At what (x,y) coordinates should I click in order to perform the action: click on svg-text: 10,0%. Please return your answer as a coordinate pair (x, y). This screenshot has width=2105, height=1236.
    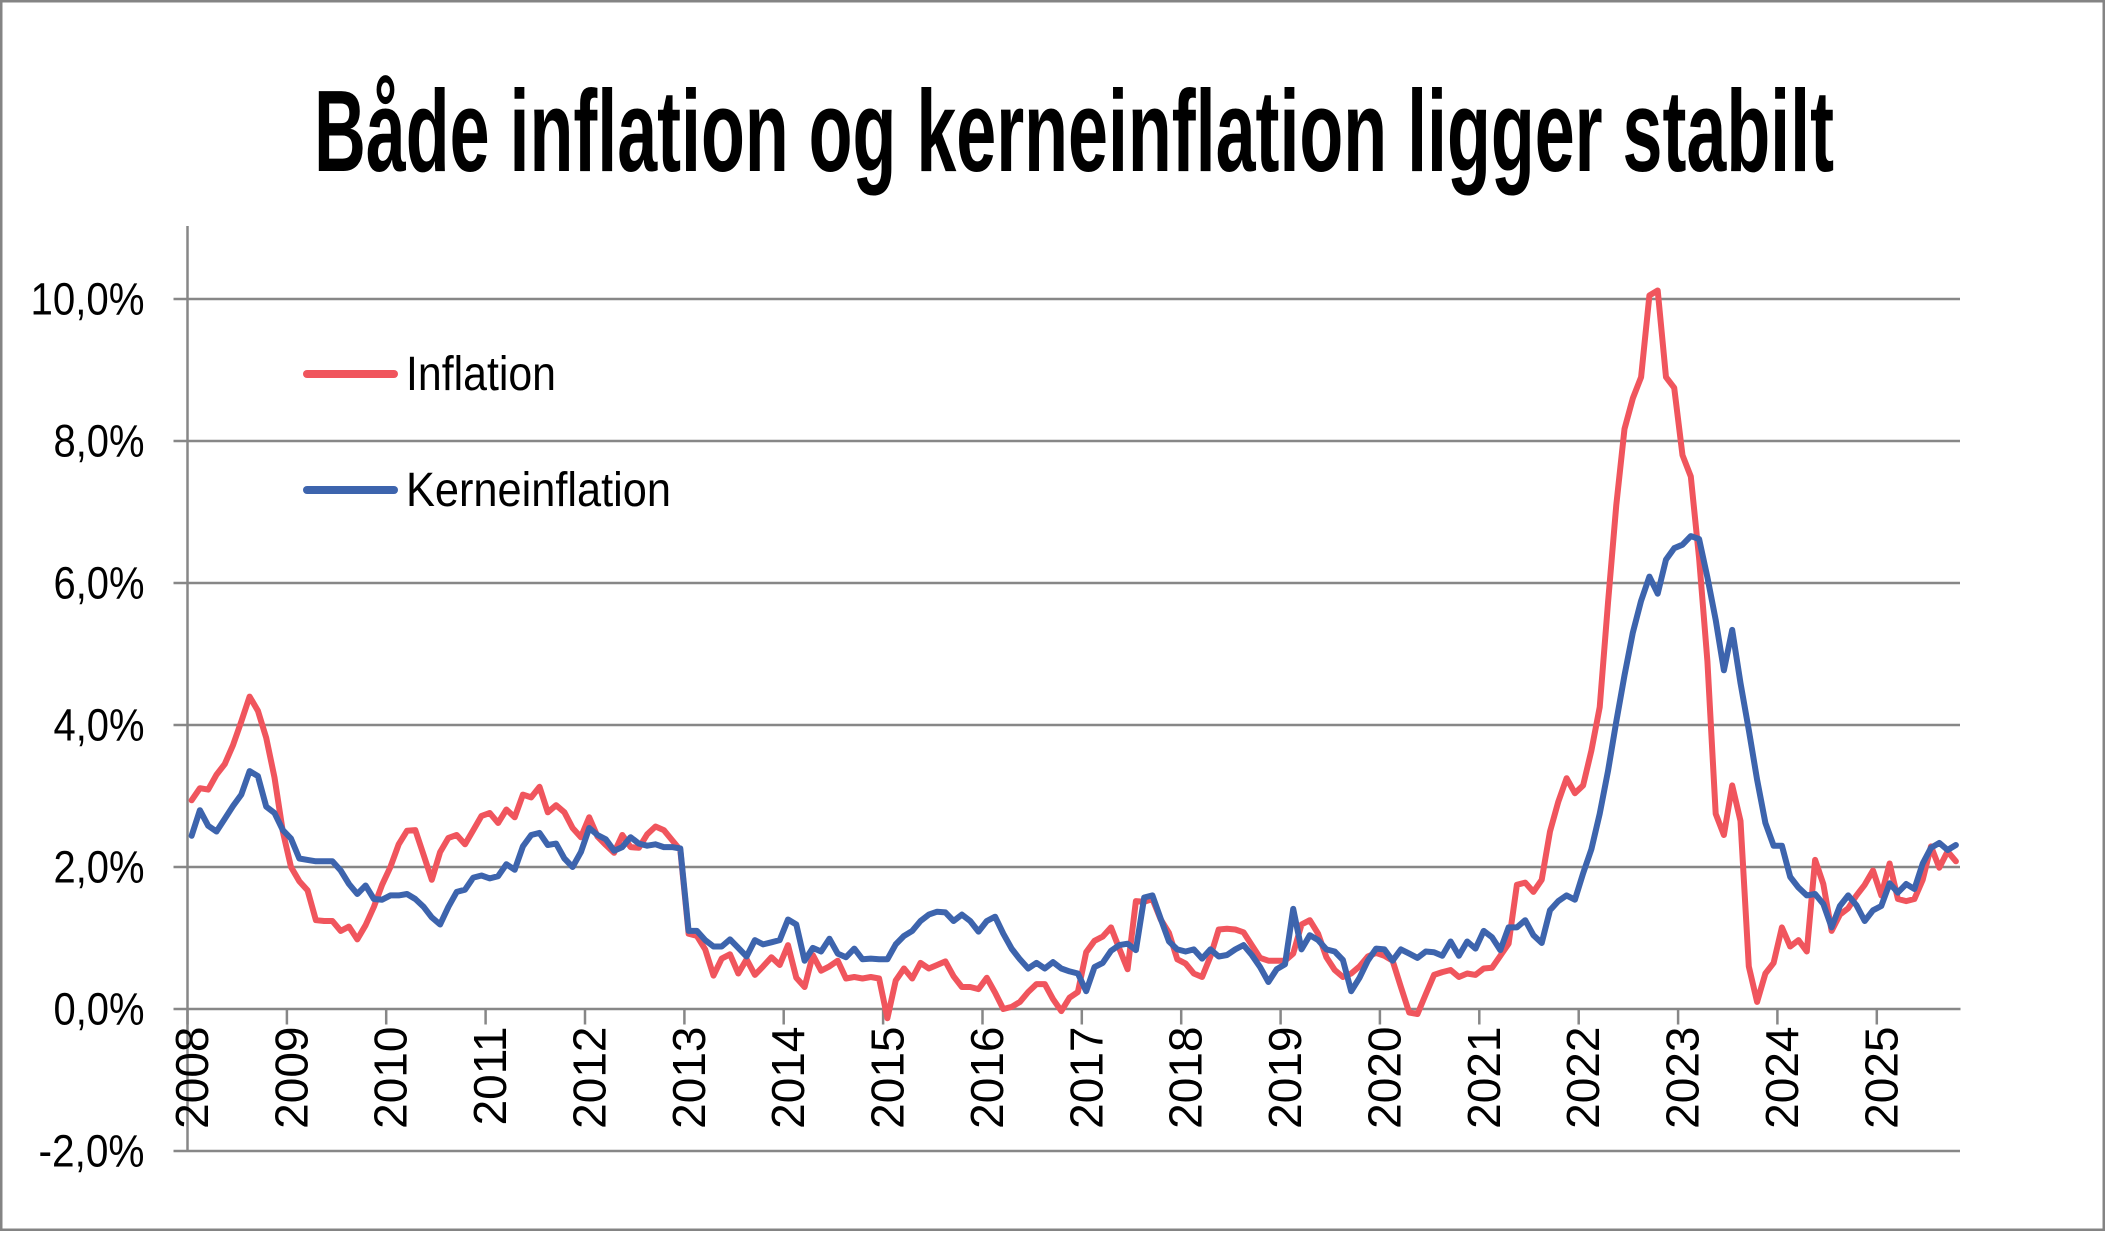
    Looking at the image, I should click on (88, 299).